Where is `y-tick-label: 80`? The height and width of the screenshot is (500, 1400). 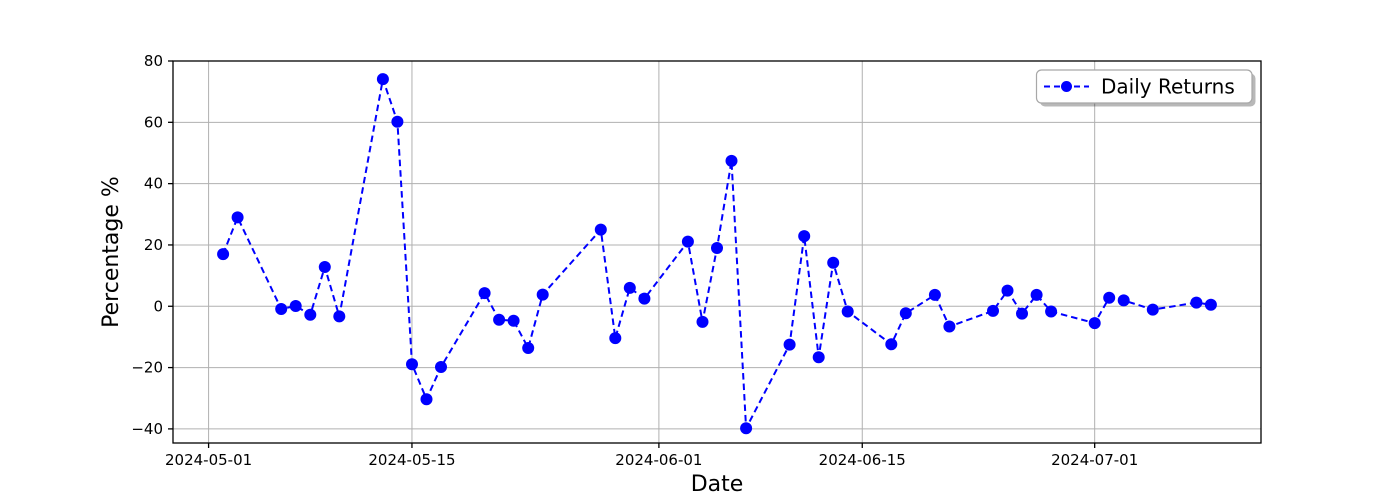 y-tick-label: 80 is located at coordinates (153, 61).